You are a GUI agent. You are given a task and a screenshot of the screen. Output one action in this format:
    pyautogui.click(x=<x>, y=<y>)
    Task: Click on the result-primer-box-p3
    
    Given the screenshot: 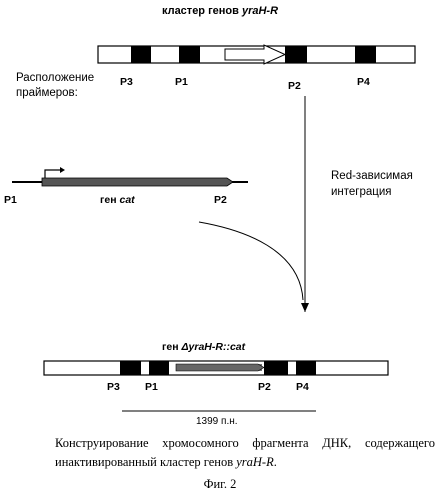 What is the action you would take?
    pyautogui.click(x=130, y=368)
    